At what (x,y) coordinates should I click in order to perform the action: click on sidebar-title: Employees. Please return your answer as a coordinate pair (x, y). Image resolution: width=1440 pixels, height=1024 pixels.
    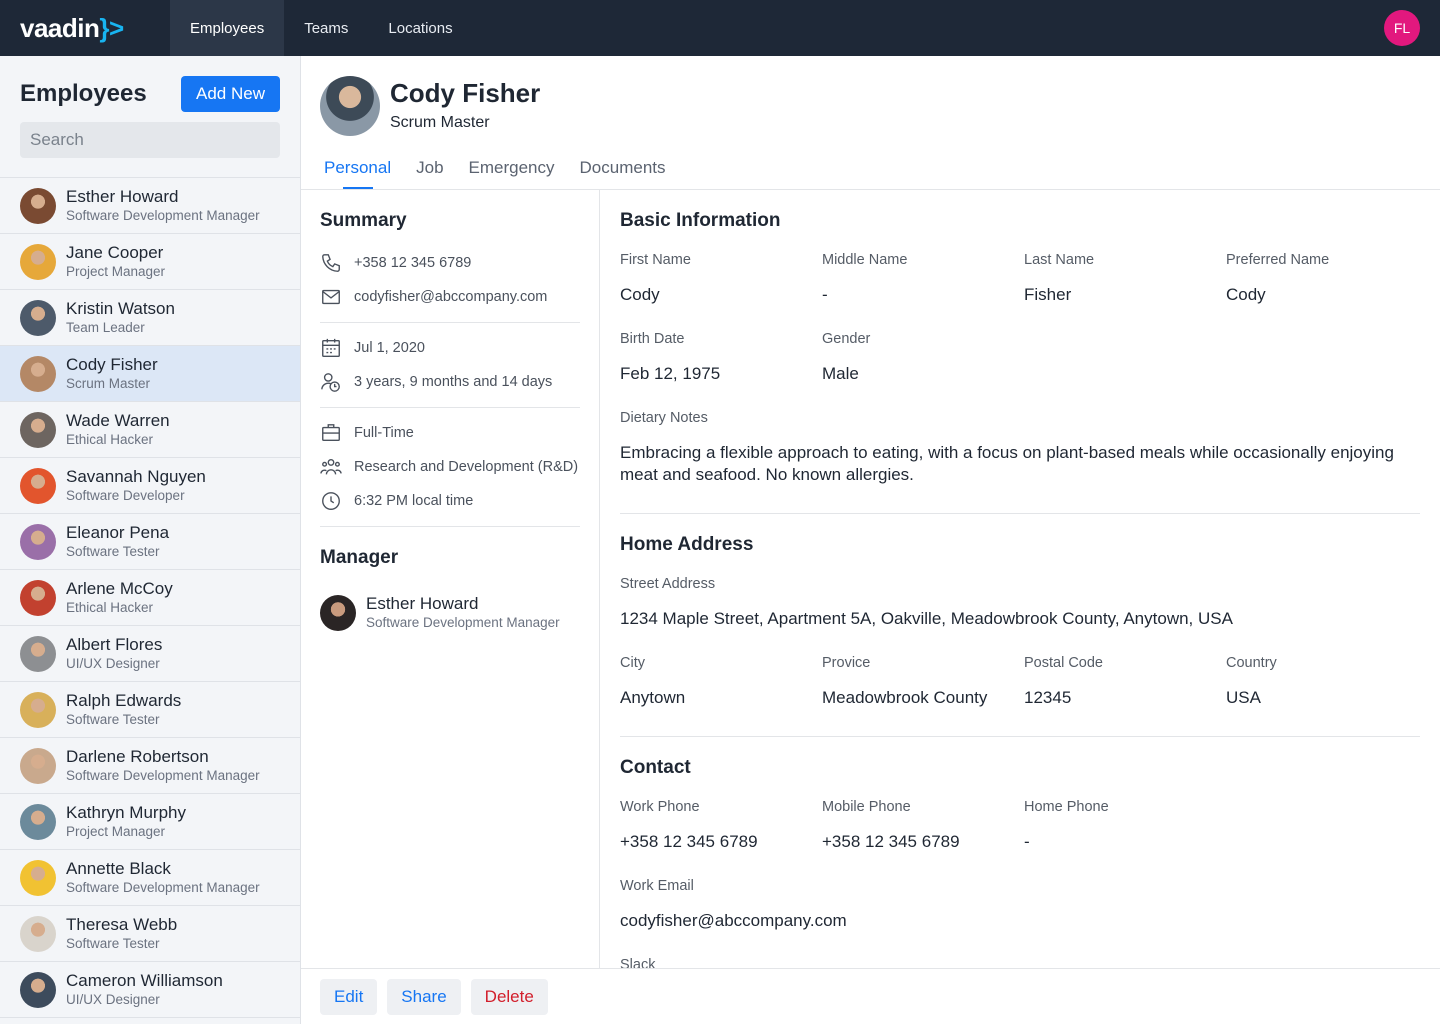
    Looking at the image, I should click on (83, 93).